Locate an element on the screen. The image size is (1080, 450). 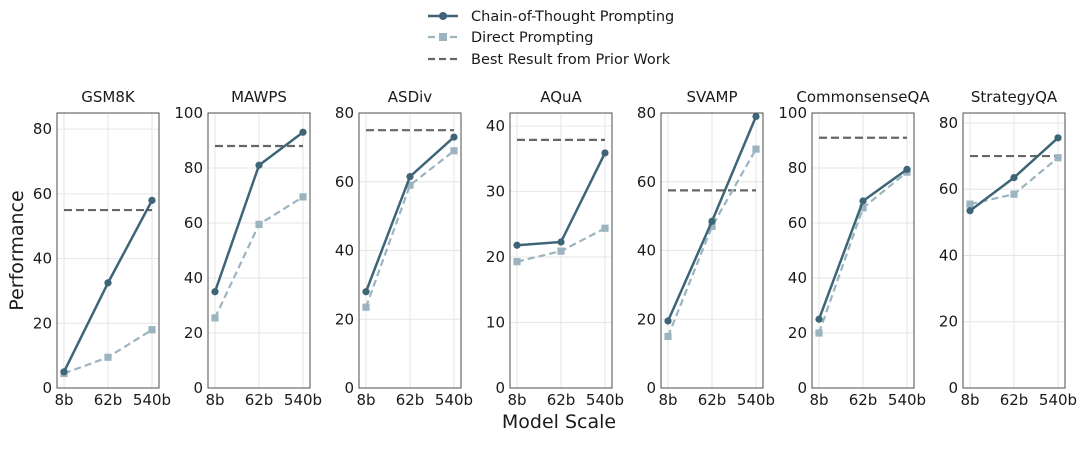
x-tick-label-commonsenseqa-540b: 540b is located at coordinates (907, 400).